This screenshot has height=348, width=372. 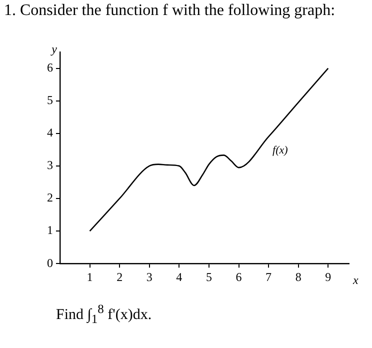 What do you see at coordinates (50, 263) in the screenshot?
I see `y-tick-label: 0` at bounding box center [50, 263].